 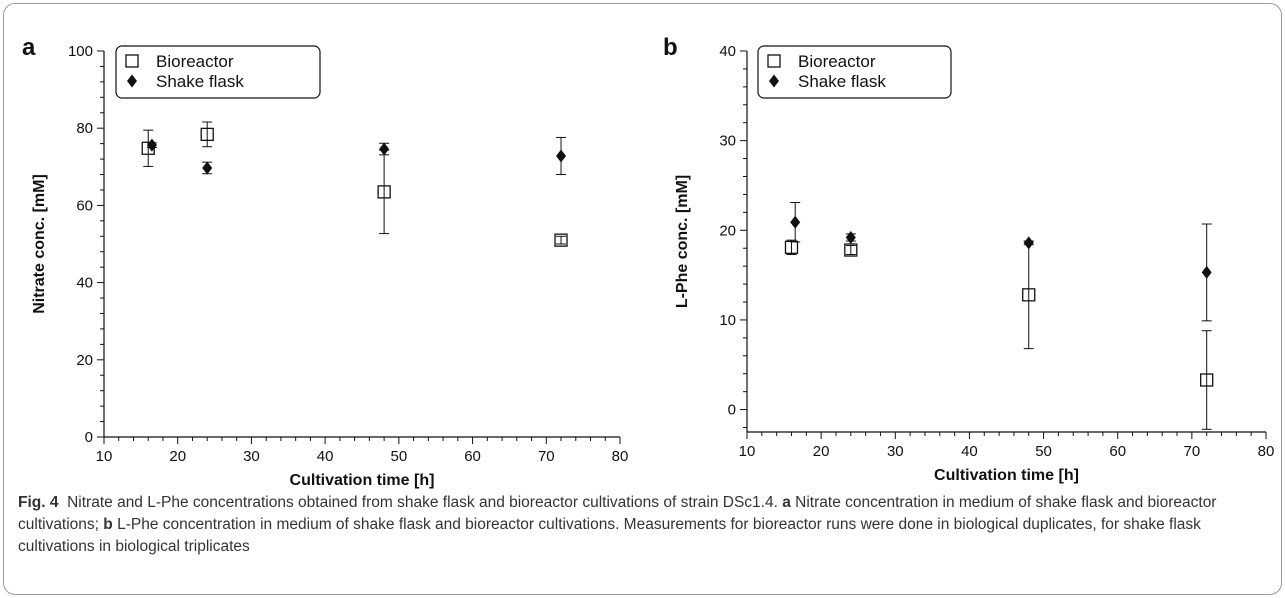 I want to click on y-tick-label: 30, so click(x=727, y=141).